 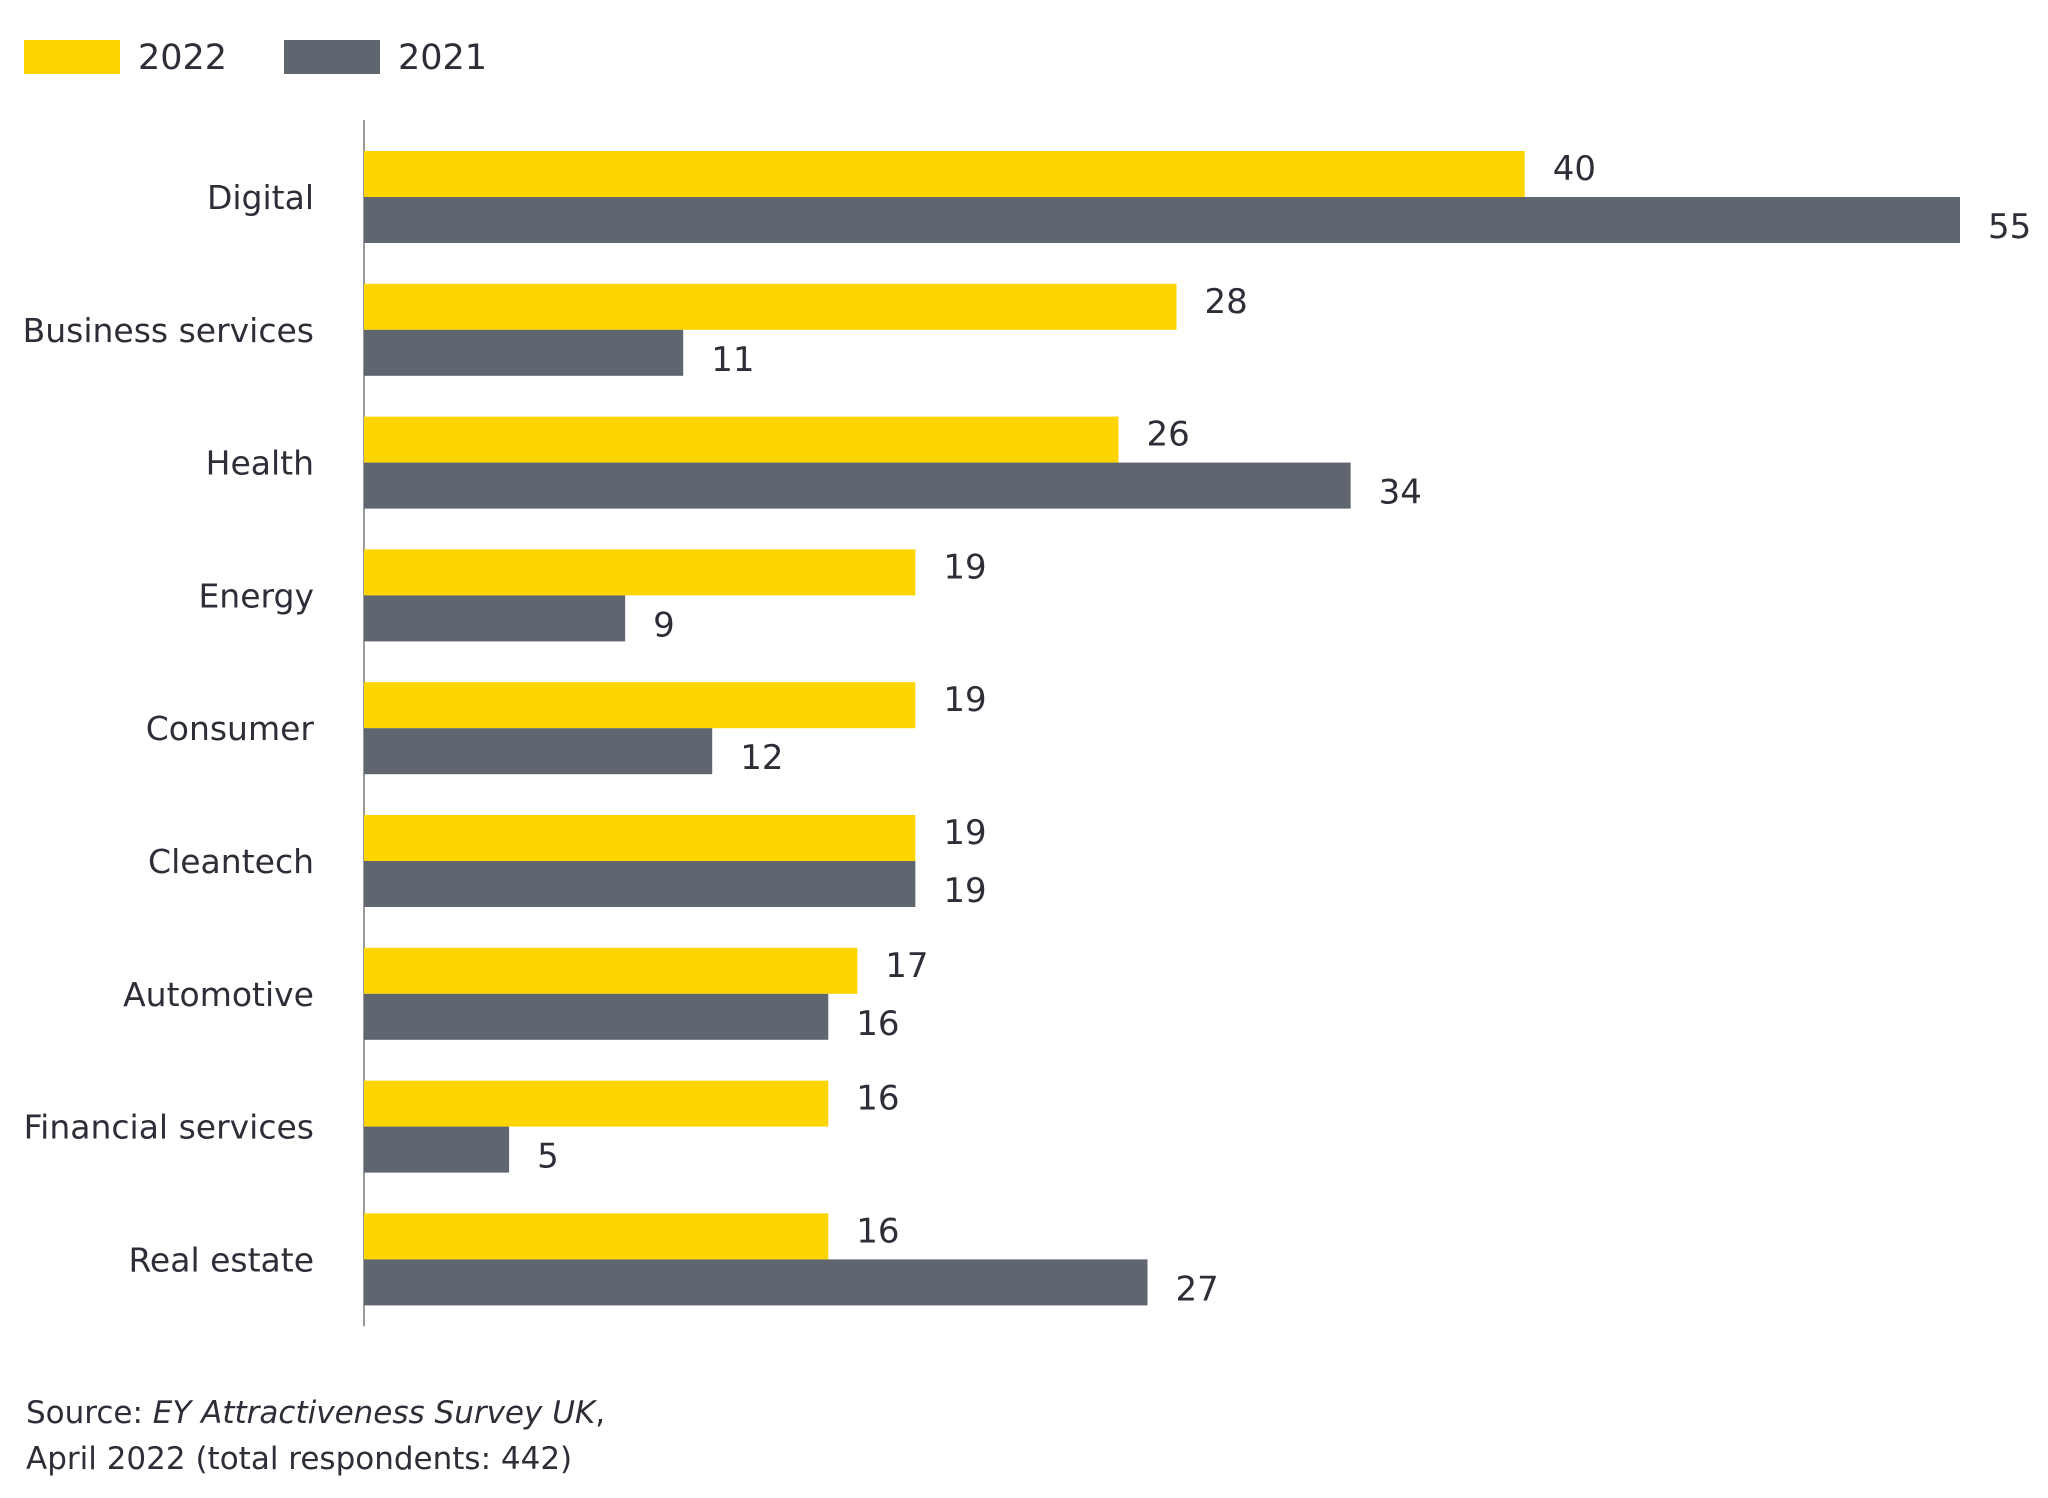 What do you see at coordinates (964, 891) in the screenshot?
I see `data-label-cleantech-2021: 19` at bounding box center [964, 891].